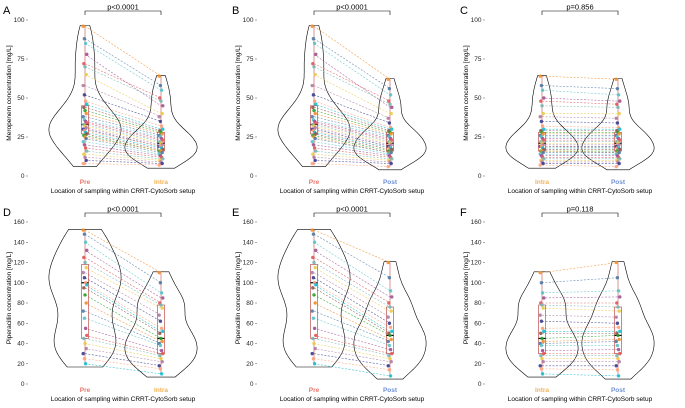  I want to click on y-tick-label: 75, so click(478, 59).